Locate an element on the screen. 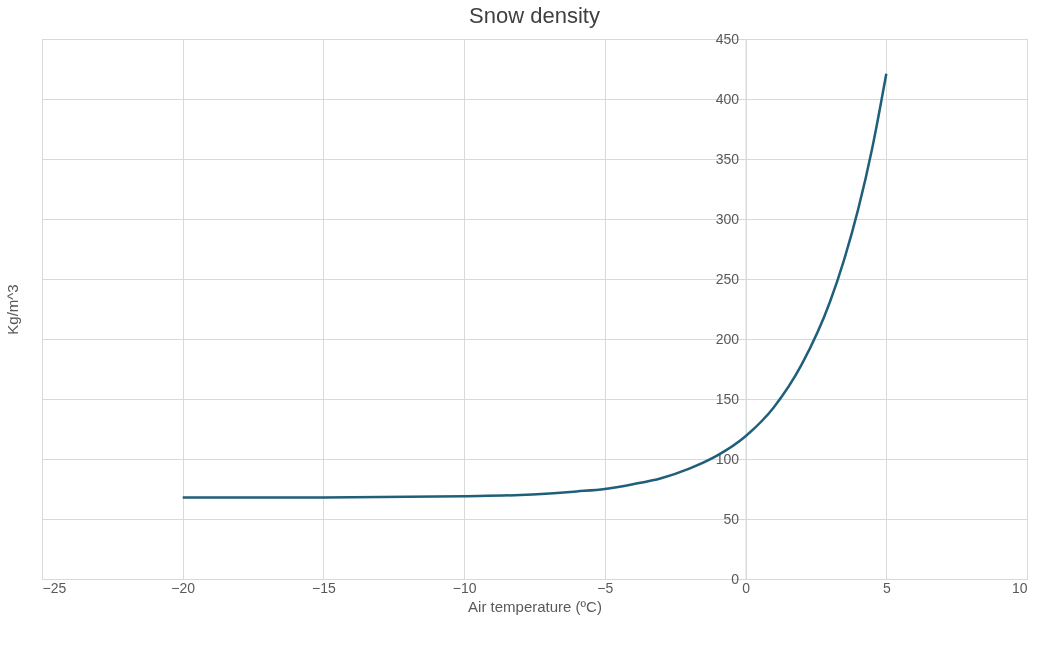 The height and width of the screenshot is (657, 1054). y-axis-title: Kg/m^3 is located at coordinates (12, 309).